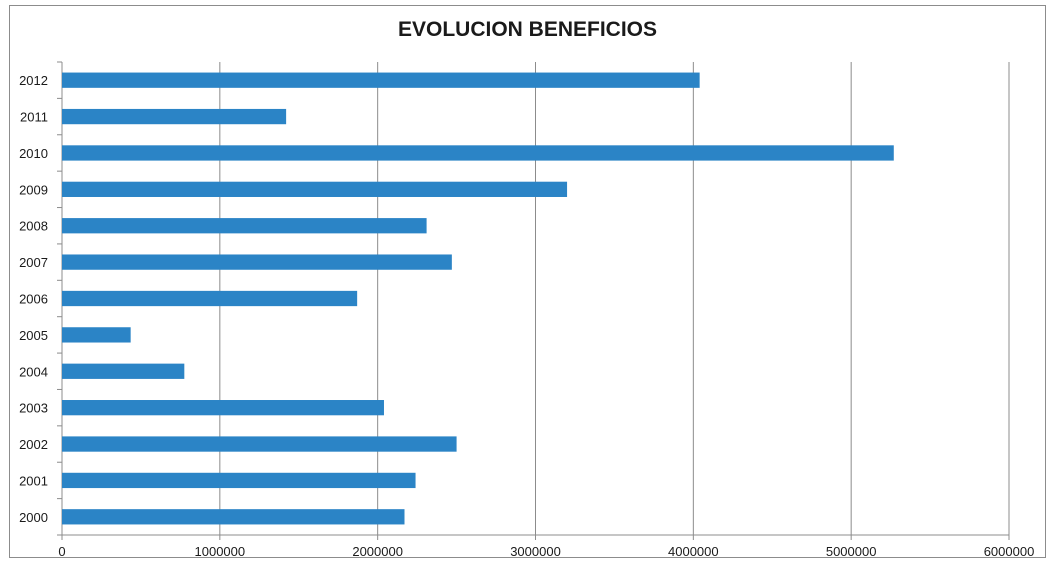 This screenshot has height=565, width=1057. Describe the element at coordinates (377, 551) in the screenshot. I see `x-tick-label: 2000000` at that location.